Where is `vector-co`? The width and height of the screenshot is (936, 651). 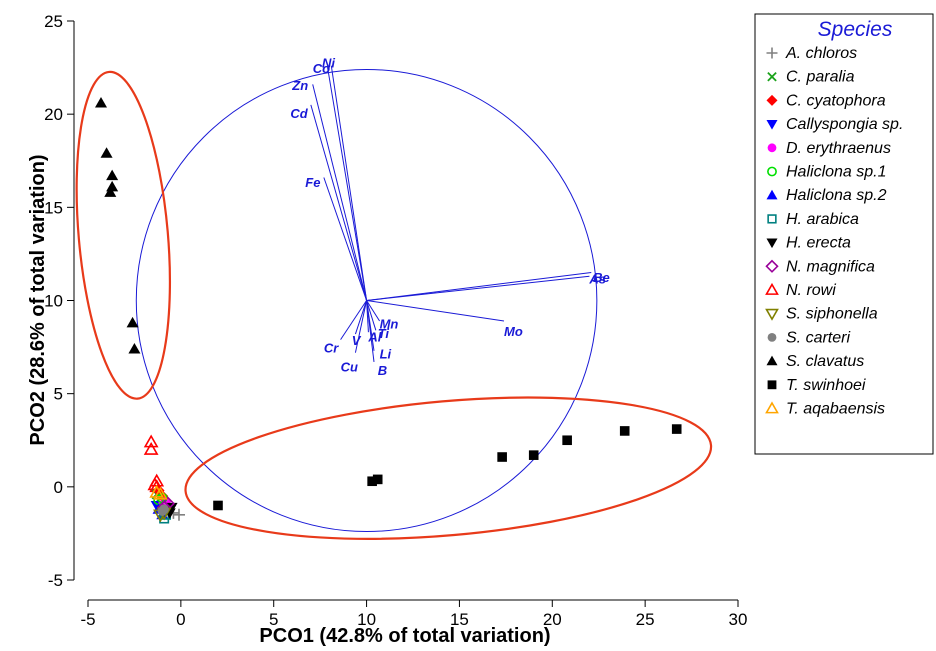
vector-co is located at coordinates (347, 184).